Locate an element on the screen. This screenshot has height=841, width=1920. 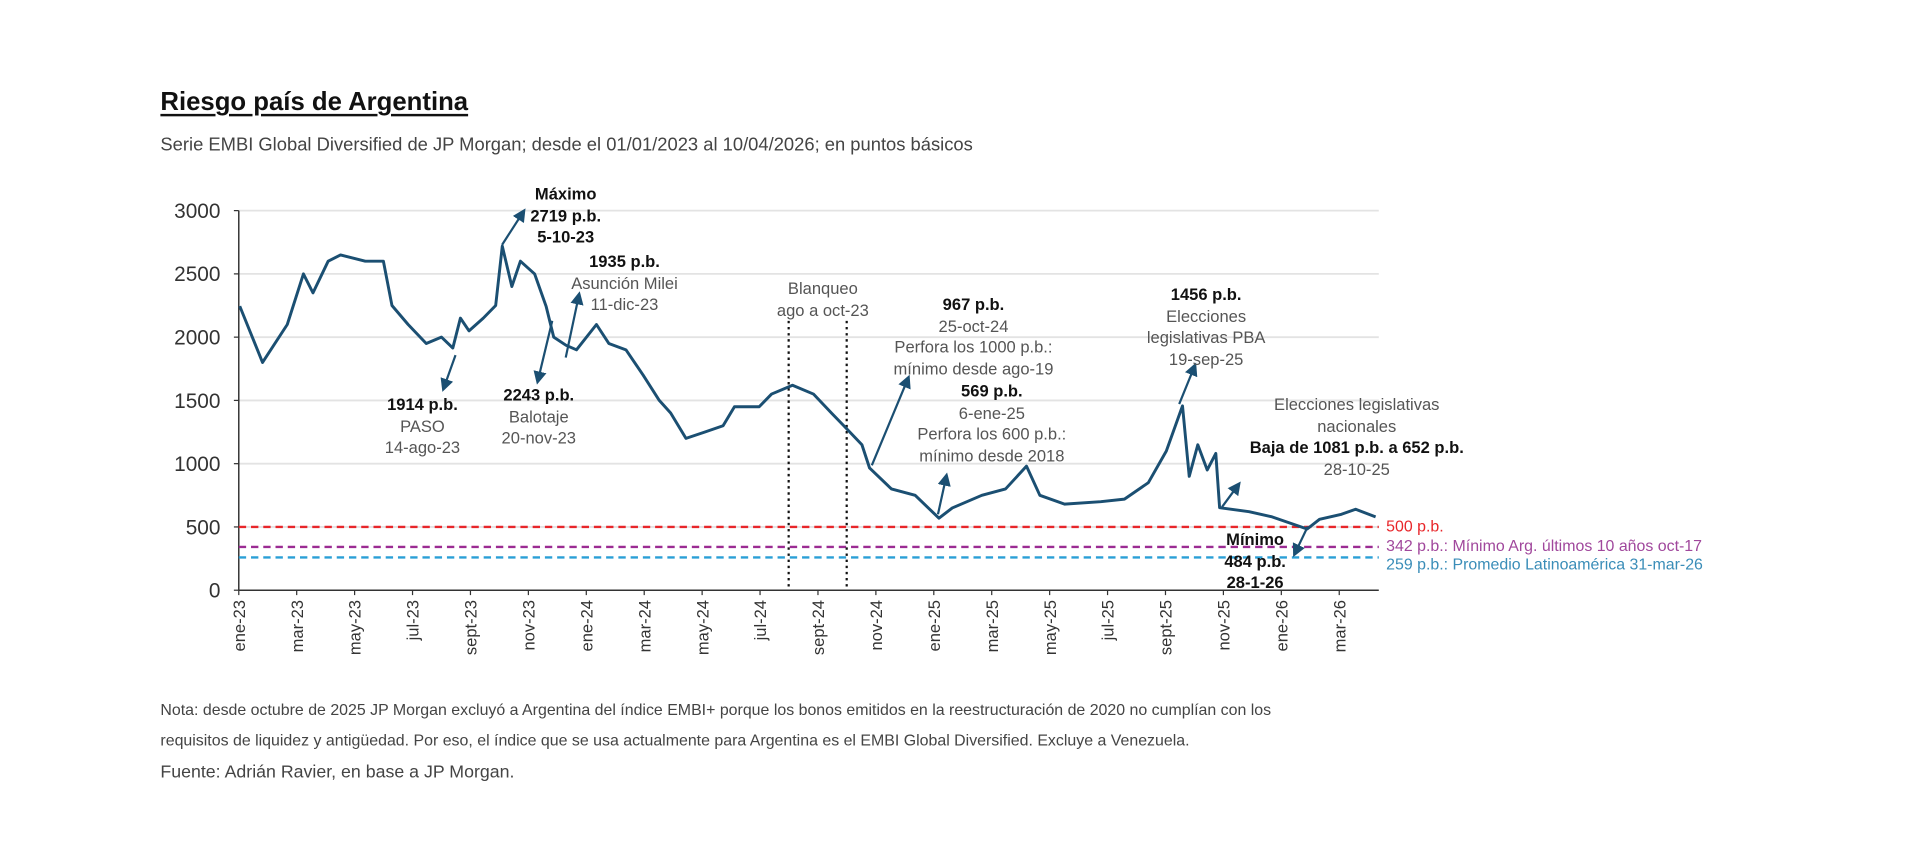
x-tick-label: ene-26 is located at coordinates (1281, 625).